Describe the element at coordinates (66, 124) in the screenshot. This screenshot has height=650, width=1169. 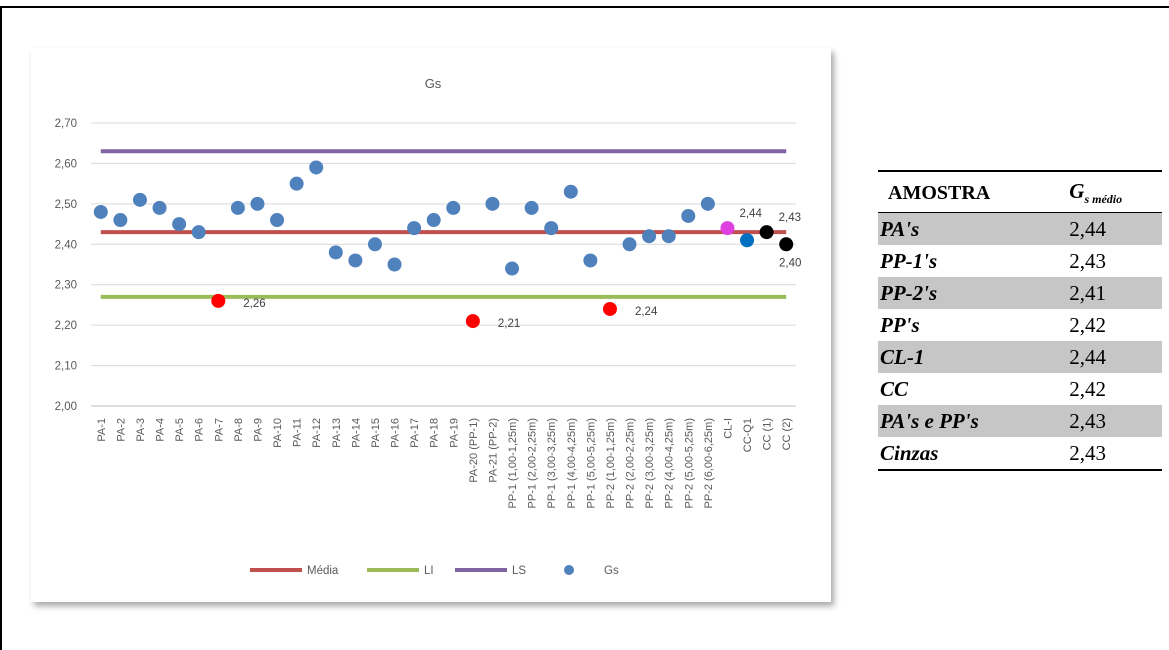
I see `y-tick-label: 2,70` at that location.